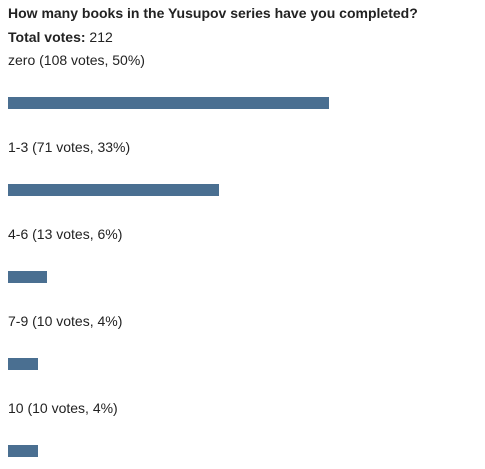 Image resolution: width=485 pixels, height=469 pixels. What do you see at coordinates (47, 37) in the screenshot?
I see `total-label: Total votes:` at bounding box center [47, 37].